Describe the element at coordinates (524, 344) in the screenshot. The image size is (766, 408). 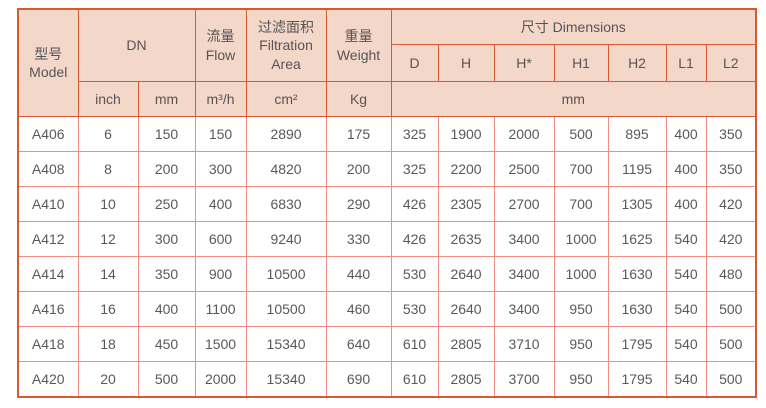
I see `dim-hstar-cell: 3710` at that location.